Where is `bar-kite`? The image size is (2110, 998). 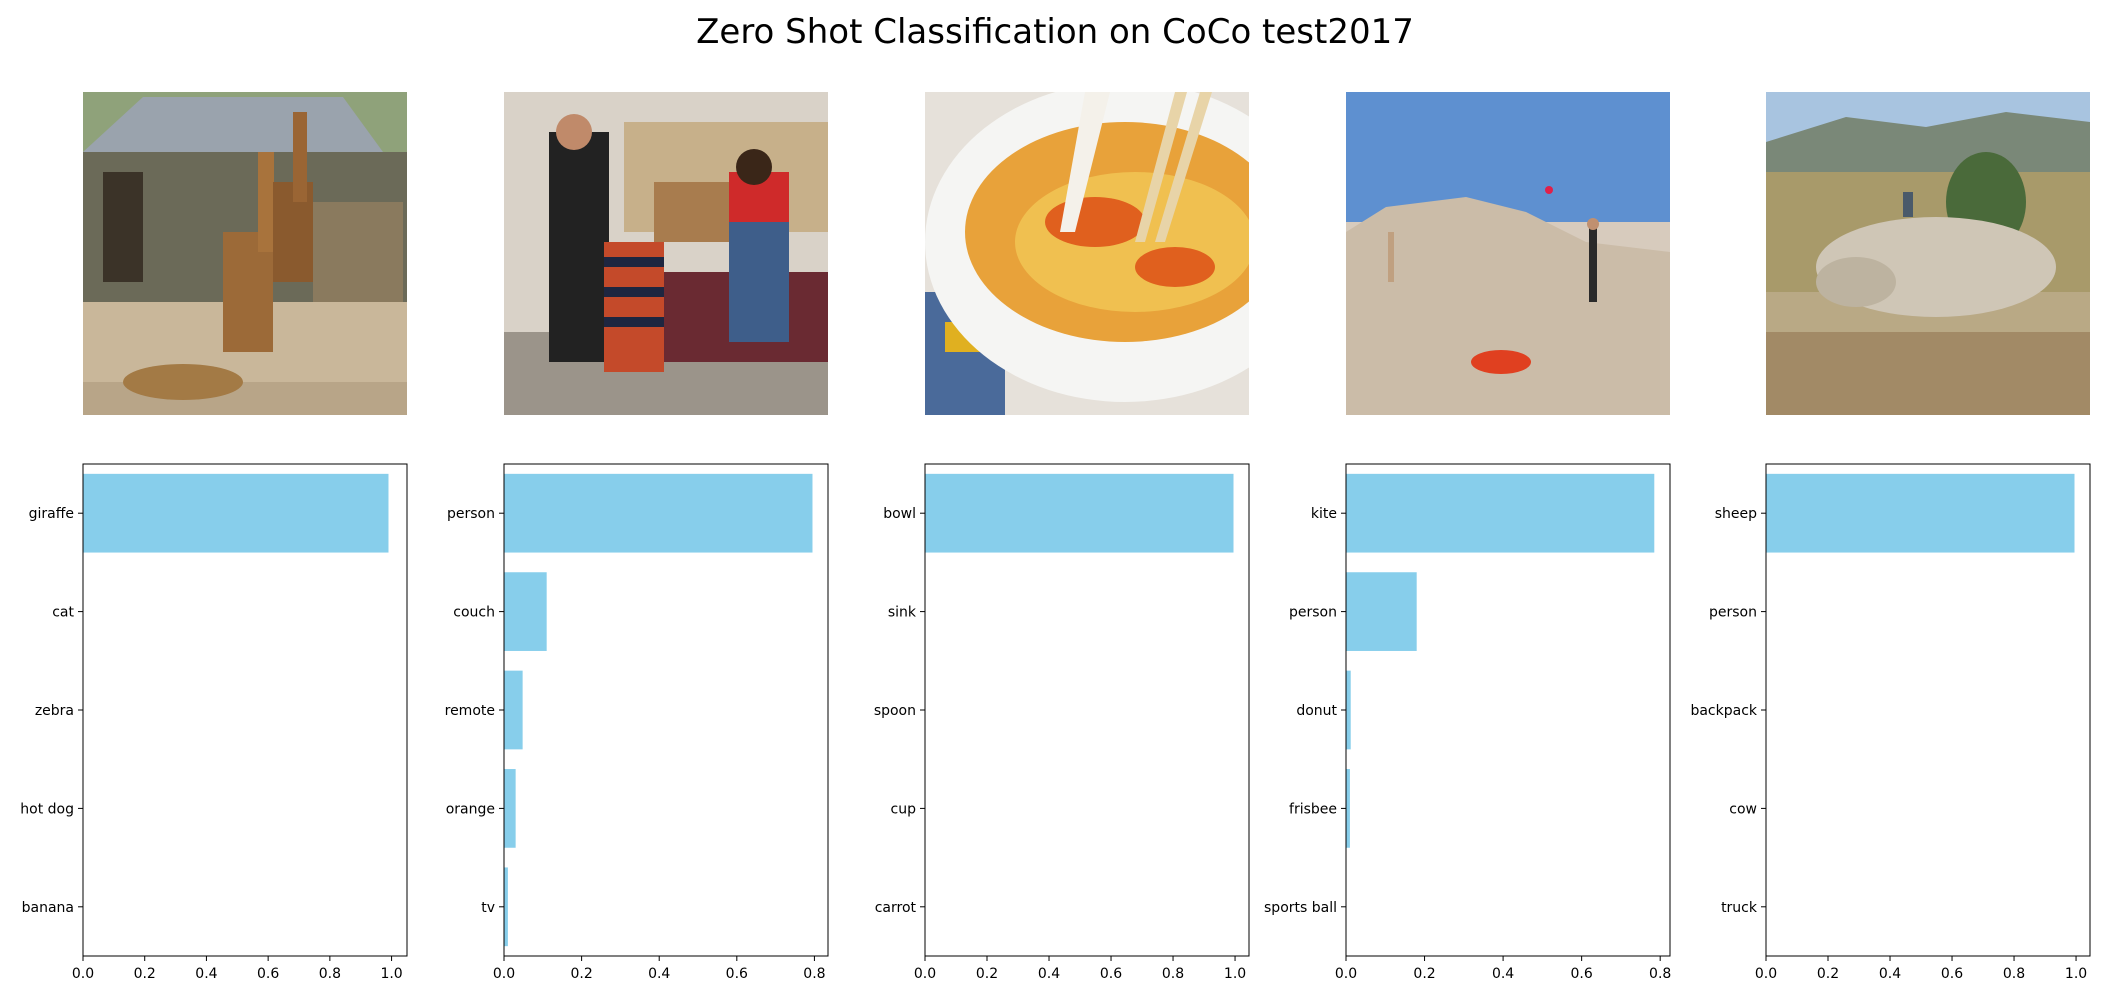 bar-kite is located at coordinates (1500, 513).